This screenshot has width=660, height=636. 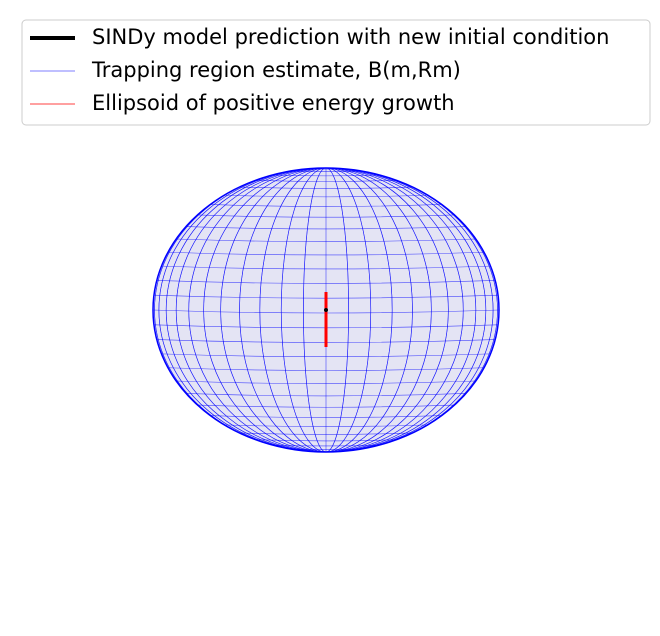 I want to click on trajectory, so click(x=326, y=310).